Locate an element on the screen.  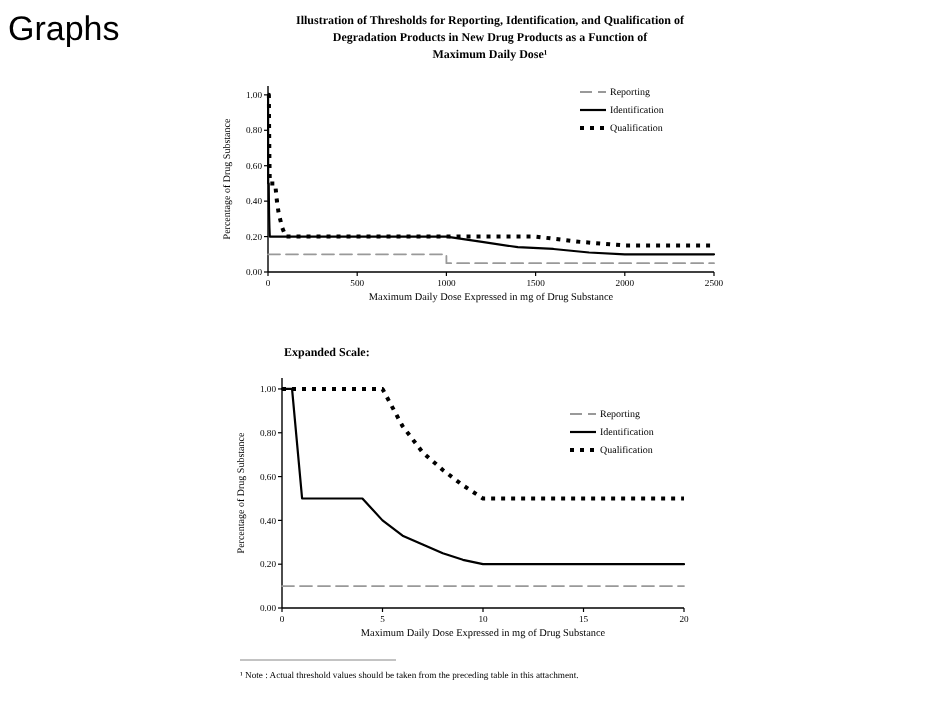
text: Graphs is located at coordinates (64, 29).